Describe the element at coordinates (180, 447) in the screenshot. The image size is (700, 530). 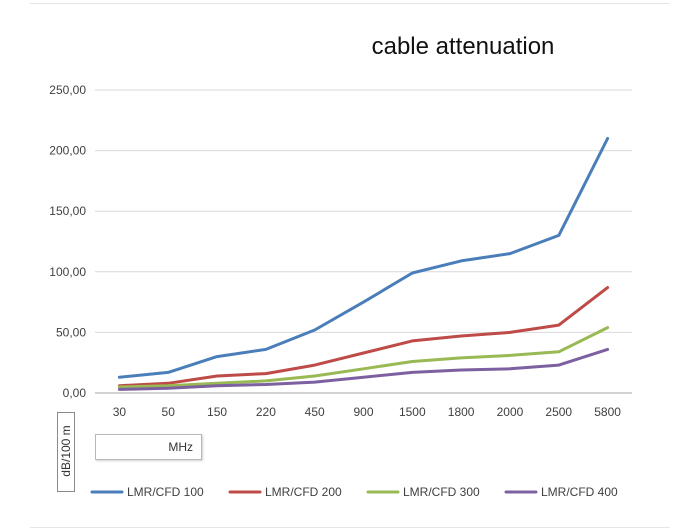
I see `x-axis-title: MHz` at that location.